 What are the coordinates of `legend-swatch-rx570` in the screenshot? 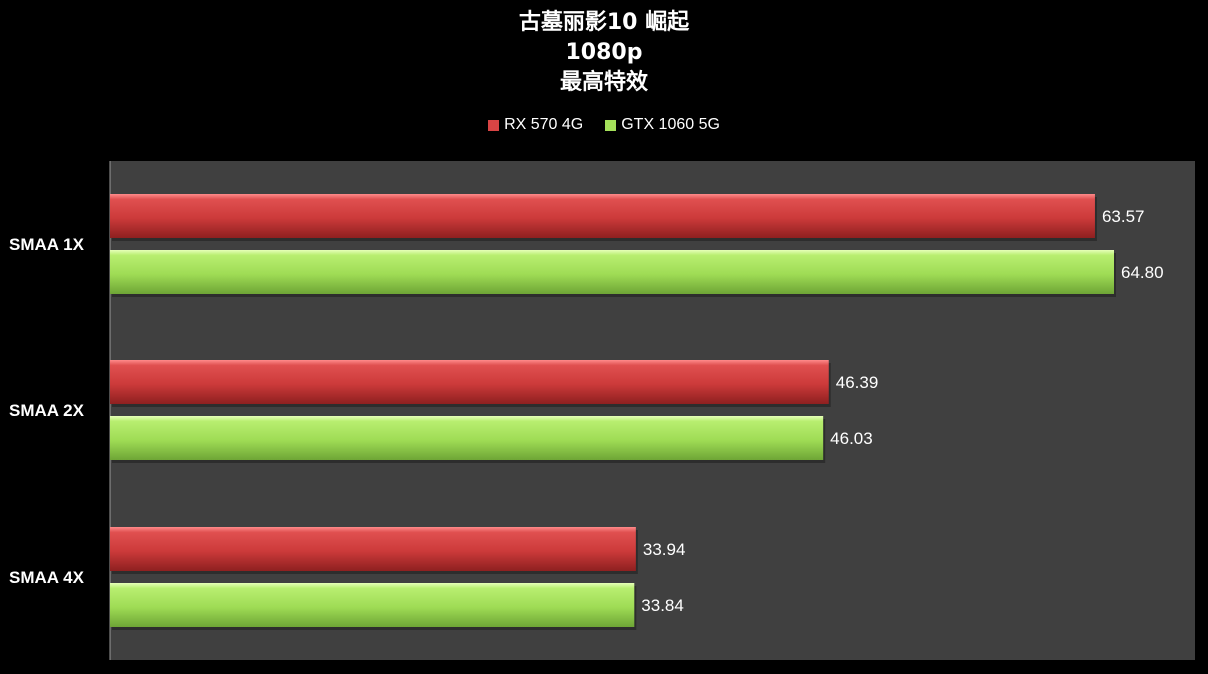 It's located at (494, 125).